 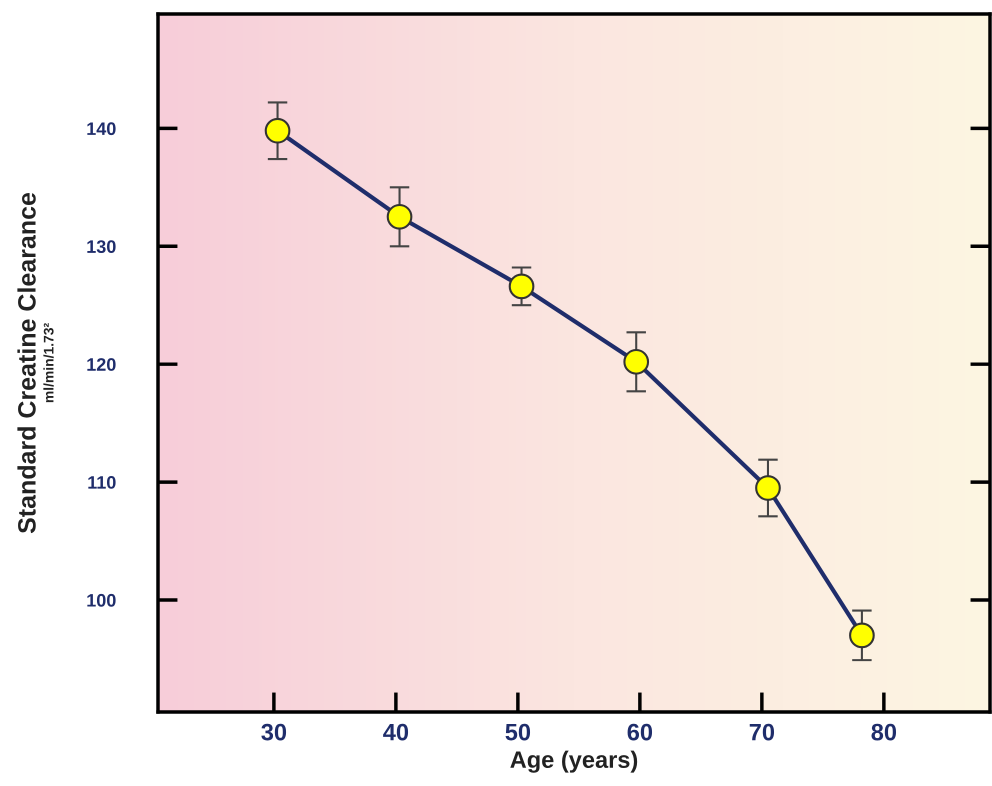 What do you see at coordinates (883, 732) in the screenshot?
I see `x-tick-label: 80` at bounding box center [883, 732].